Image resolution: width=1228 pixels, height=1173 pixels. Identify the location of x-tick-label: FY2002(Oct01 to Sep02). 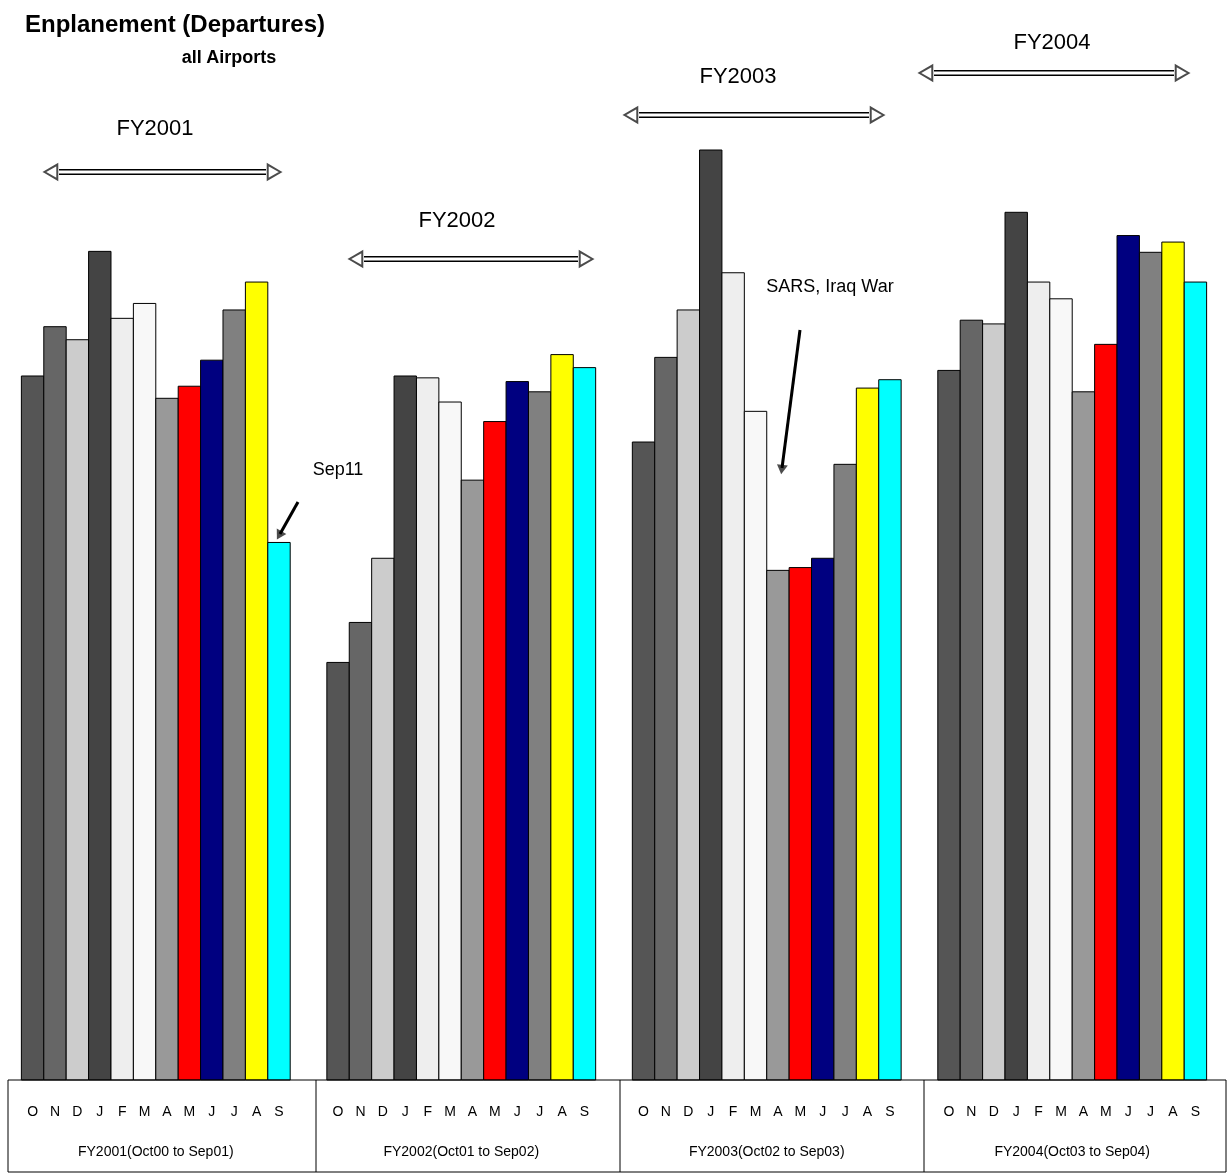
(461, 1150).